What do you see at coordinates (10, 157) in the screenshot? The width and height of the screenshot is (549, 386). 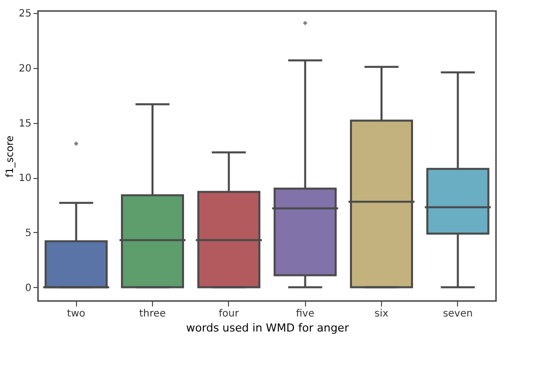 I see `y-axis-title: f1_score` at bounding box center [10, 157].